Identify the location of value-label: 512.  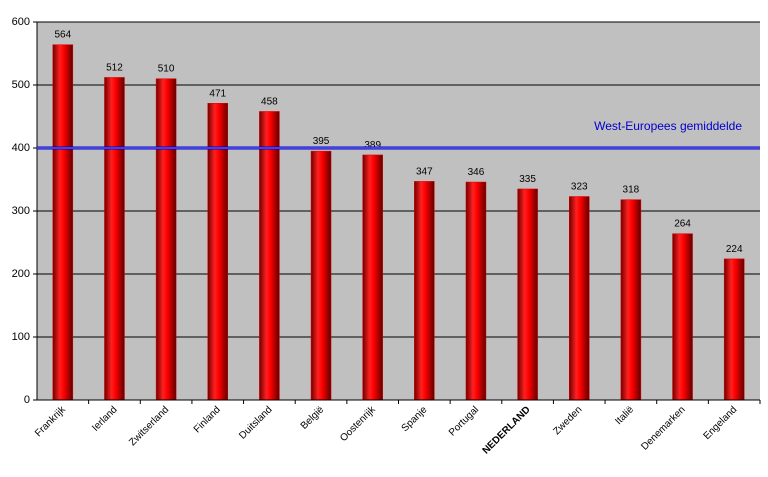
(114, 67).